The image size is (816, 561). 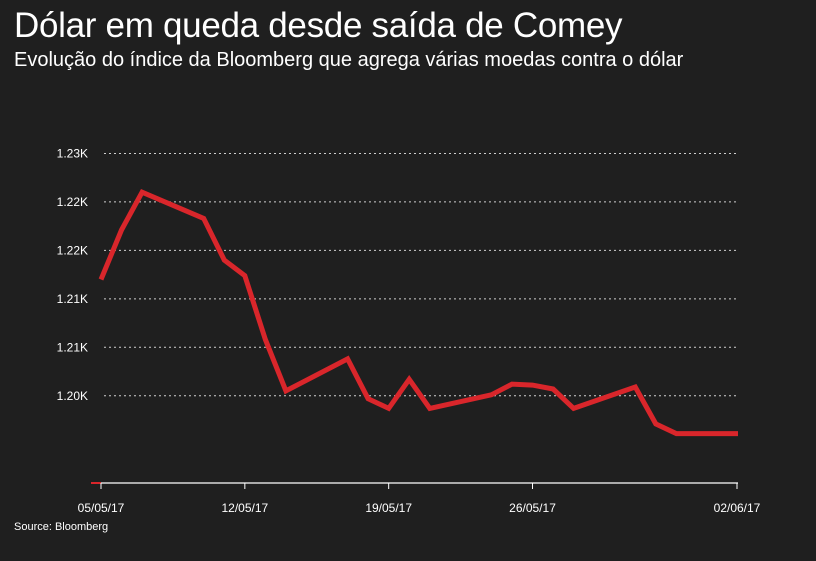 What do you see at coordinates (72, 153) in the screenshot?
I see `y-tick-label: 1.23K` at bounding box center [72, 153].